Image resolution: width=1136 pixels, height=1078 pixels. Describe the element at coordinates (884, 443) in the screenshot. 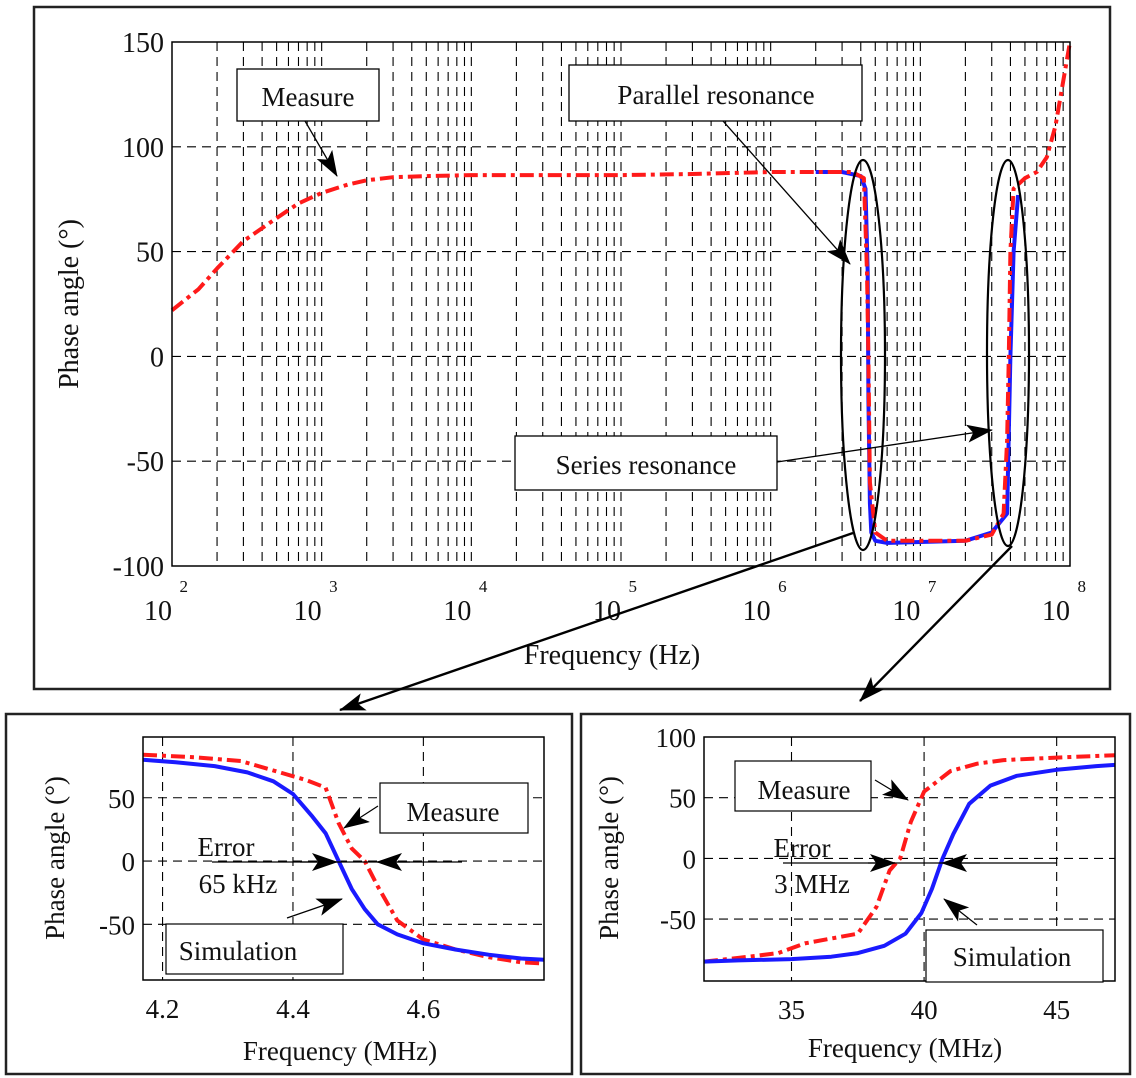

I see `series-resonance-callout-arrow` at that location.